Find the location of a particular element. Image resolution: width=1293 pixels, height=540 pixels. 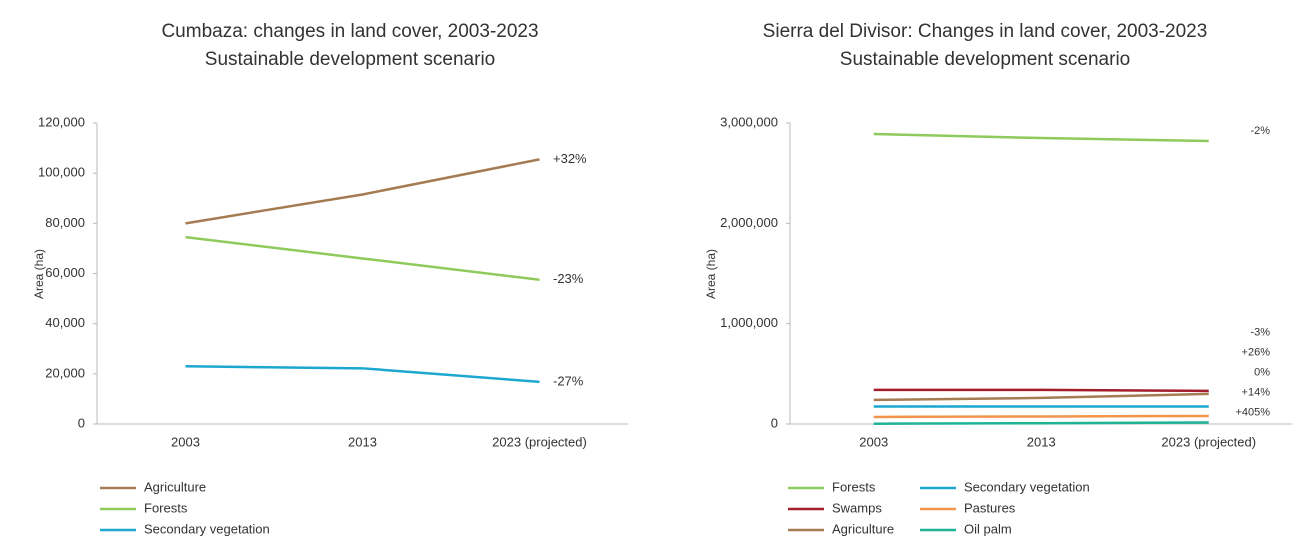

y-tick-label: 3,000,000 is located at coordinates (749, 121).